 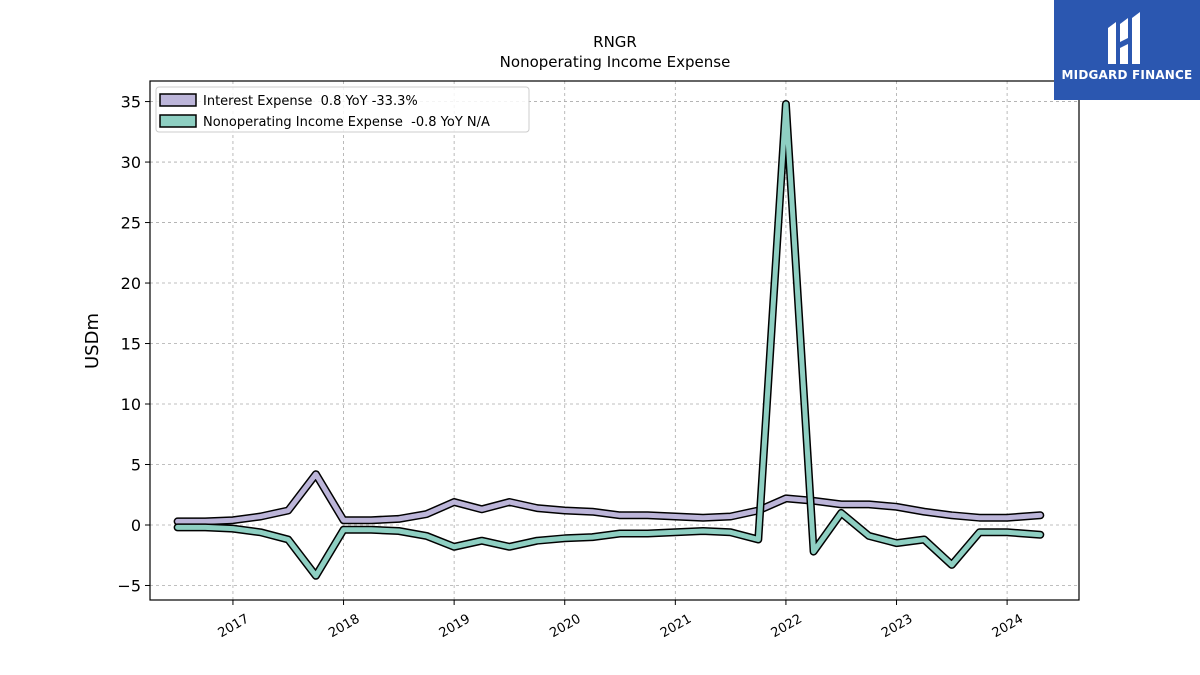 What do you see at coordinates (131, 102) in the screenshot?
I see `y-tick-label: 35` at bounding box center [131, 102].